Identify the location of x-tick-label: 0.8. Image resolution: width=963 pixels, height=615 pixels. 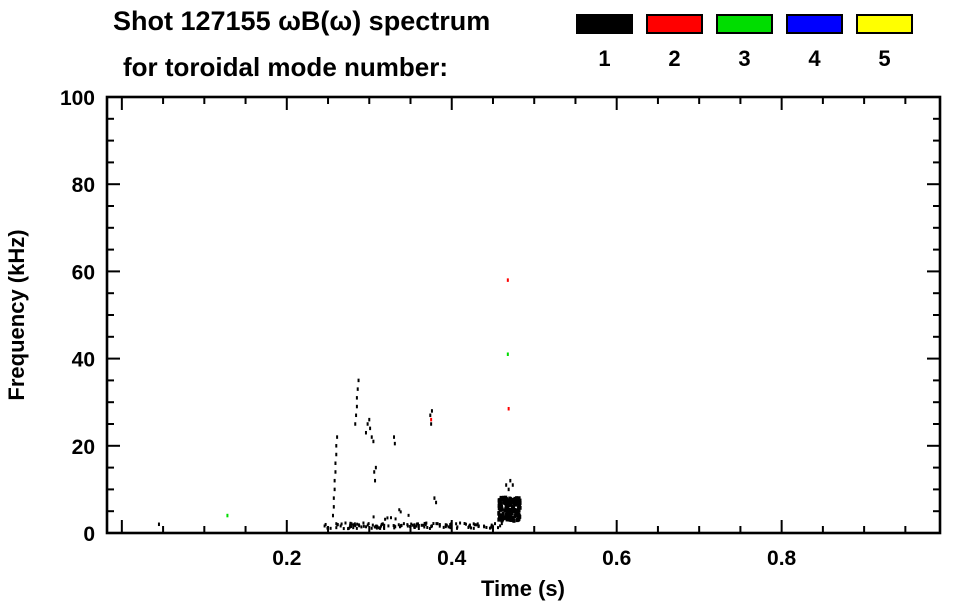
(782, 558).